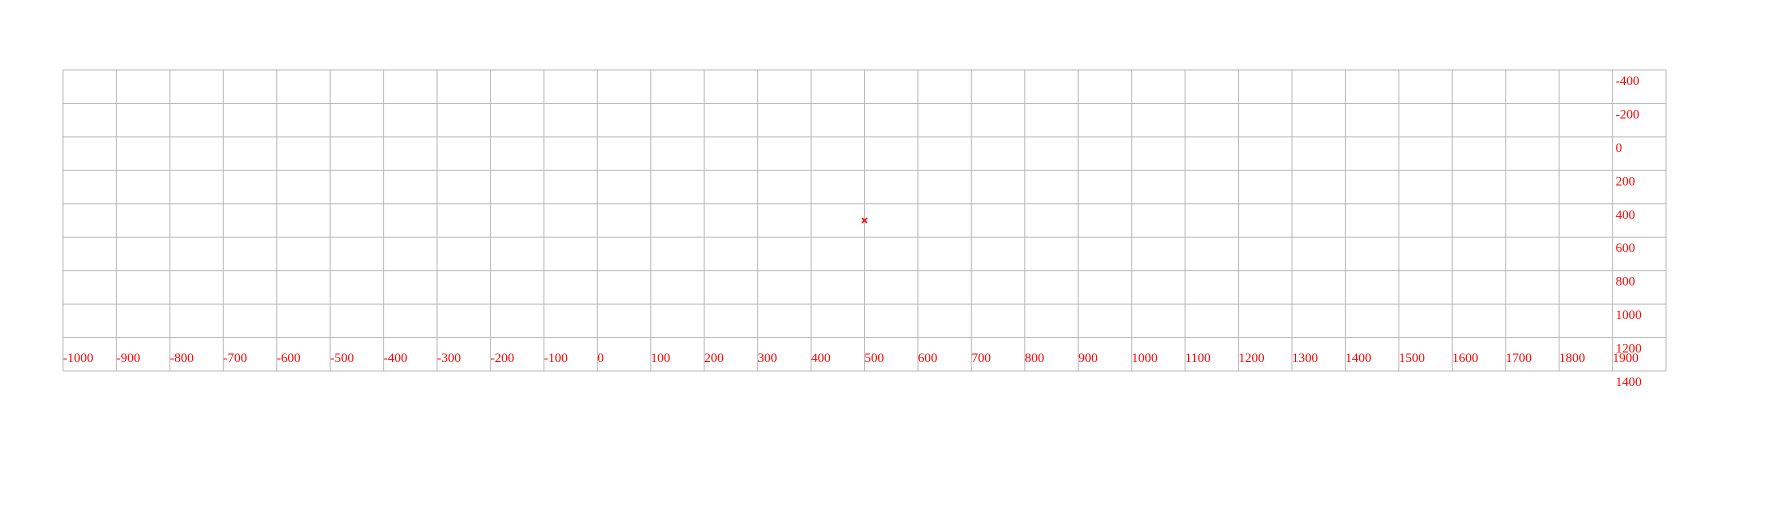 The height and width of the screenshot is (526, 1783). Describe the element at coordinates (235, 357) in the screenshot. I see `x-tick-label: -700` at that location.